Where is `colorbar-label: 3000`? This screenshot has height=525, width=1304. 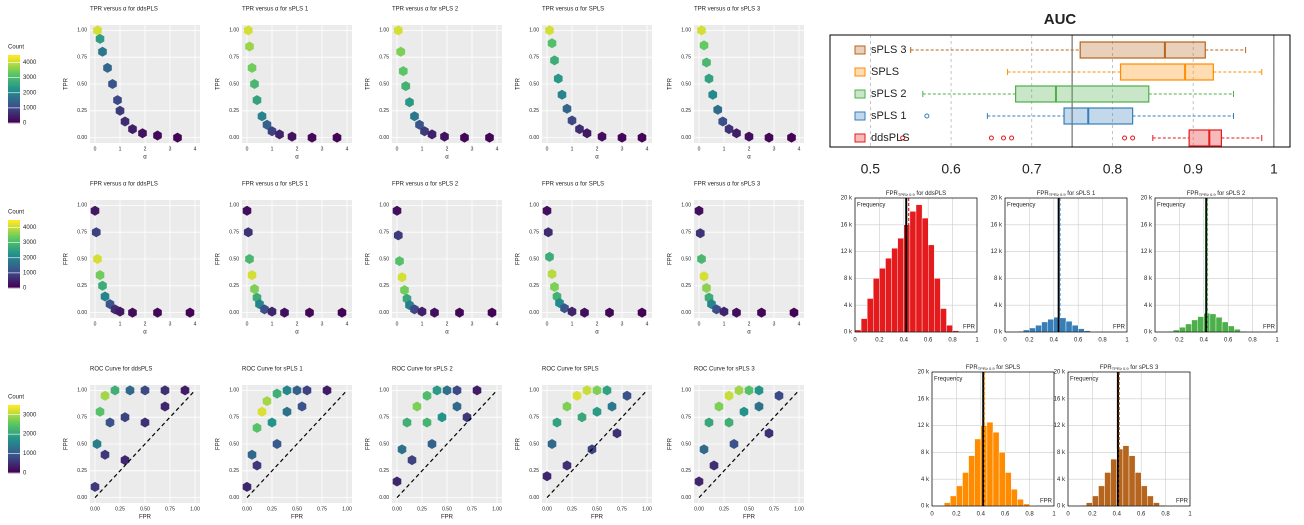 colorbar-label: 3000 is located at coordinates (30, 243).